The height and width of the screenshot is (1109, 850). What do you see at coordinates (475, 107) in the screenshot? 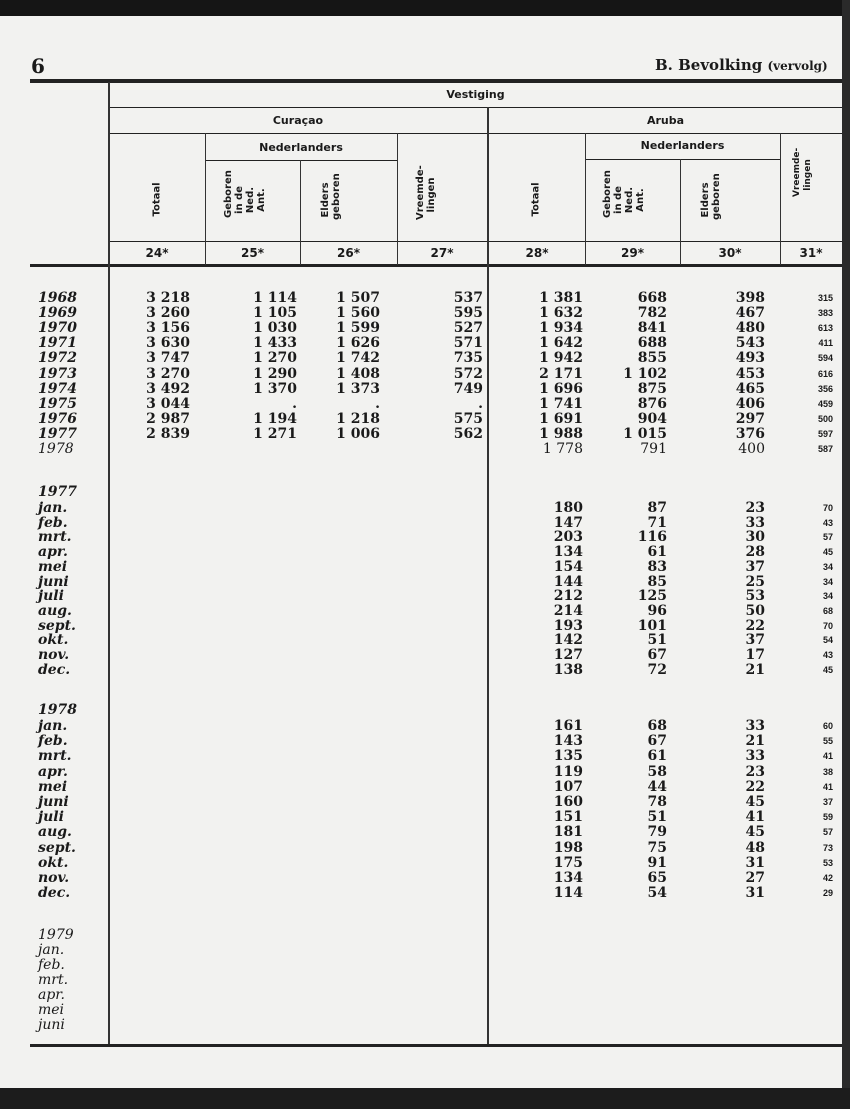
I see `rule-under-vestiging` at bounding box center [475, 107].